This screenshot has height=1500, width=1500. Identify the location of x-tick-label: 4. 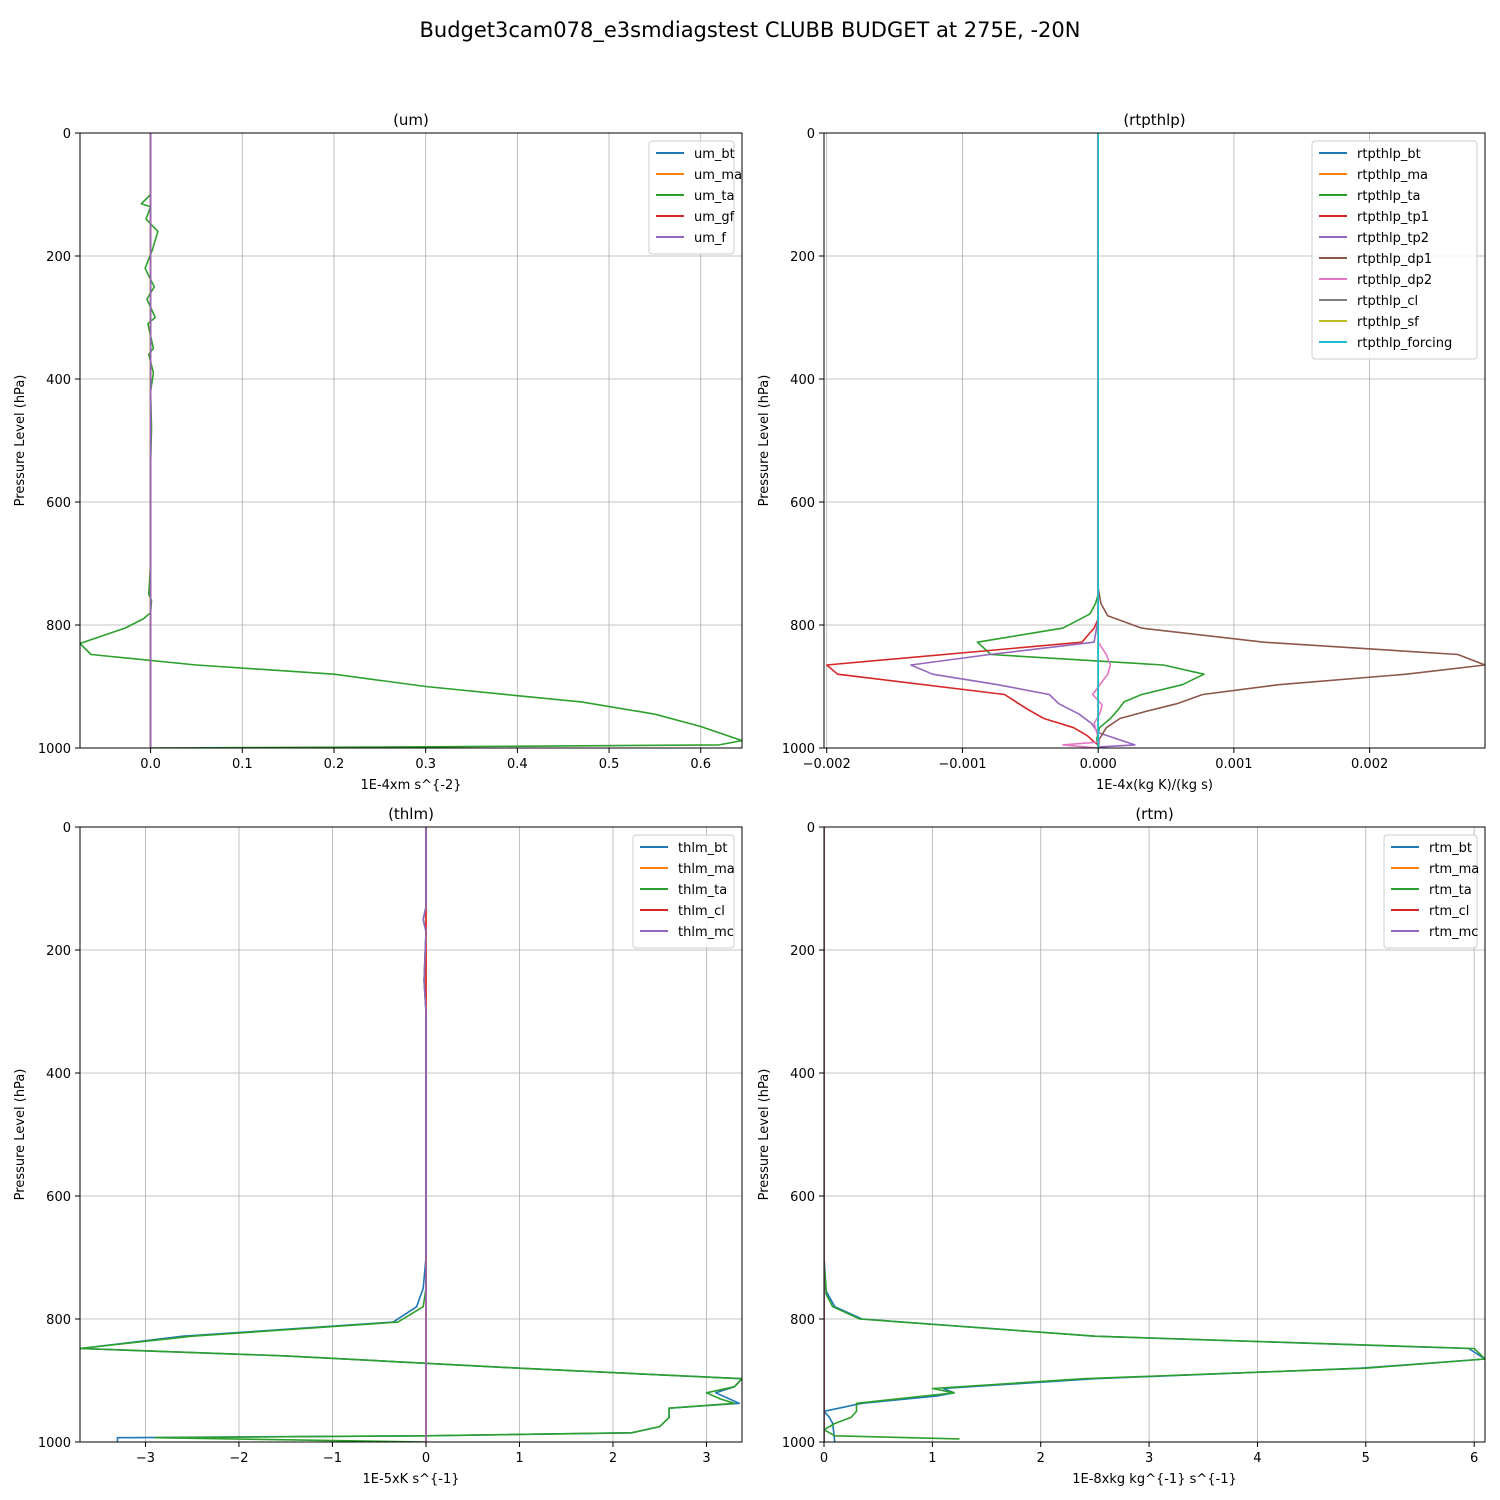
(1257, 1458).